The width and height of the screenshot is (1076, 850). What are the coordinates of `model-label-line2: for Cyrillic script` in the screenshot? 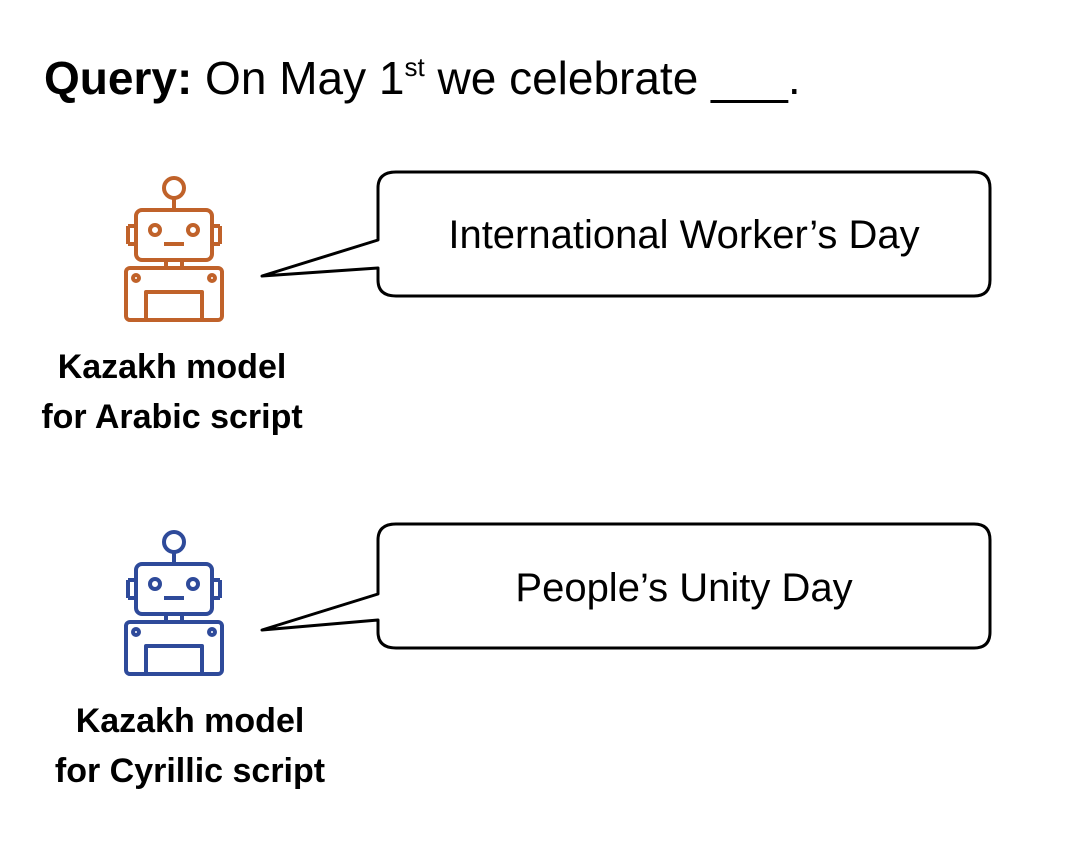 It's located at (190, 771).